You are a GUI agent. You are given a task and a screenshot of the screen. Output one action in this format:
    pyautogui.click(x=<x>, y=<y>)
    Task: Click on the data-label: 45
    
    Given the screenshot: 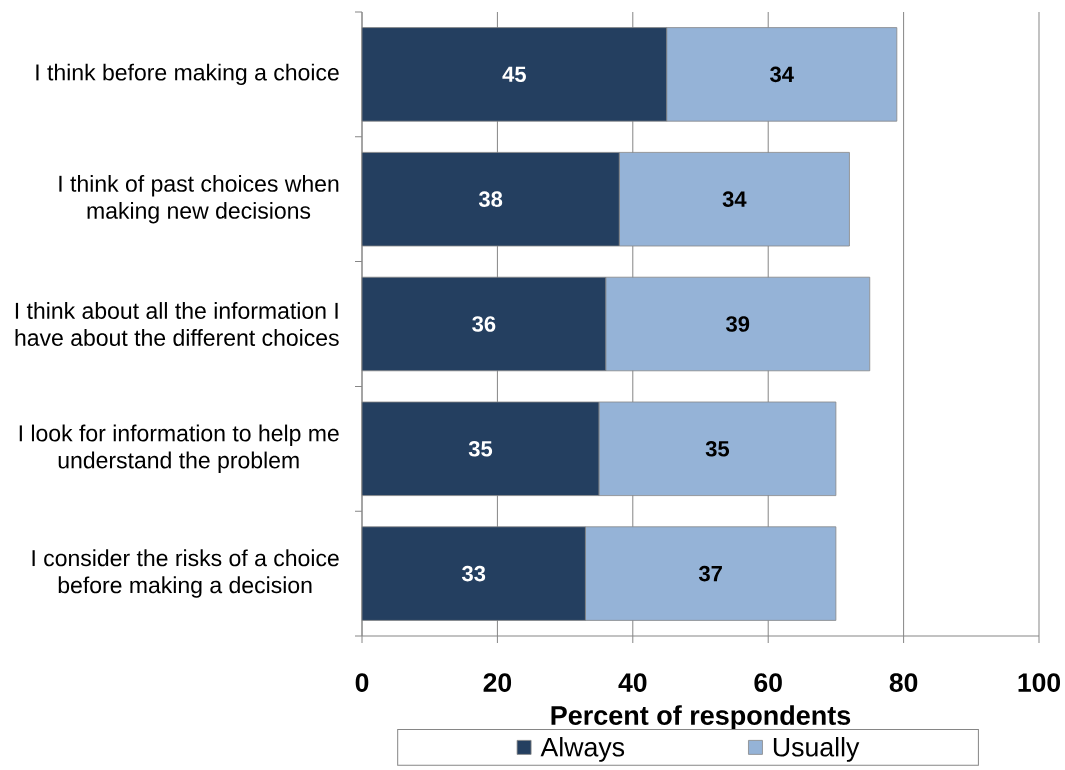 What is the action you would take?
    pyautogui.click(x=514, y=74)
    